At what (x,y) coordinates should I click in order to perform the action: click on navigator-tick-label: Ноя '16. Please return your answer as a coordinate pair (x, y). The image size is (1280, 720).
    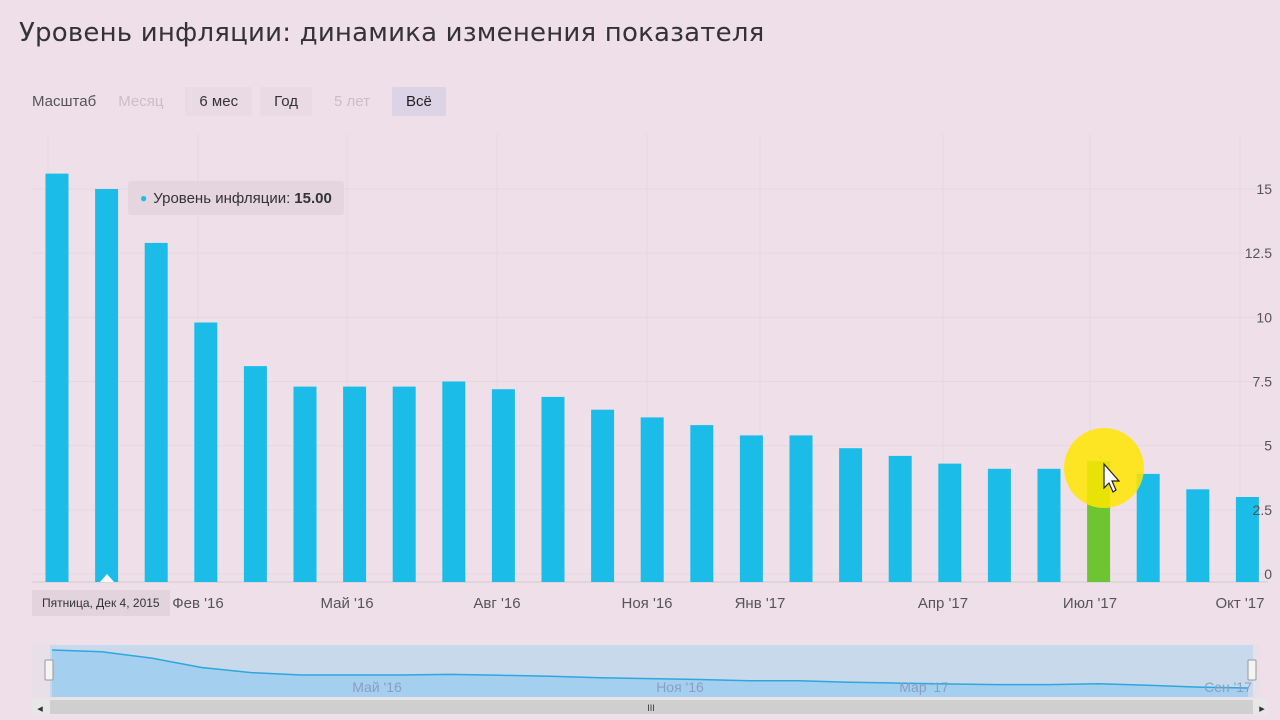
    Looking at the image, I should click on (680, 687).